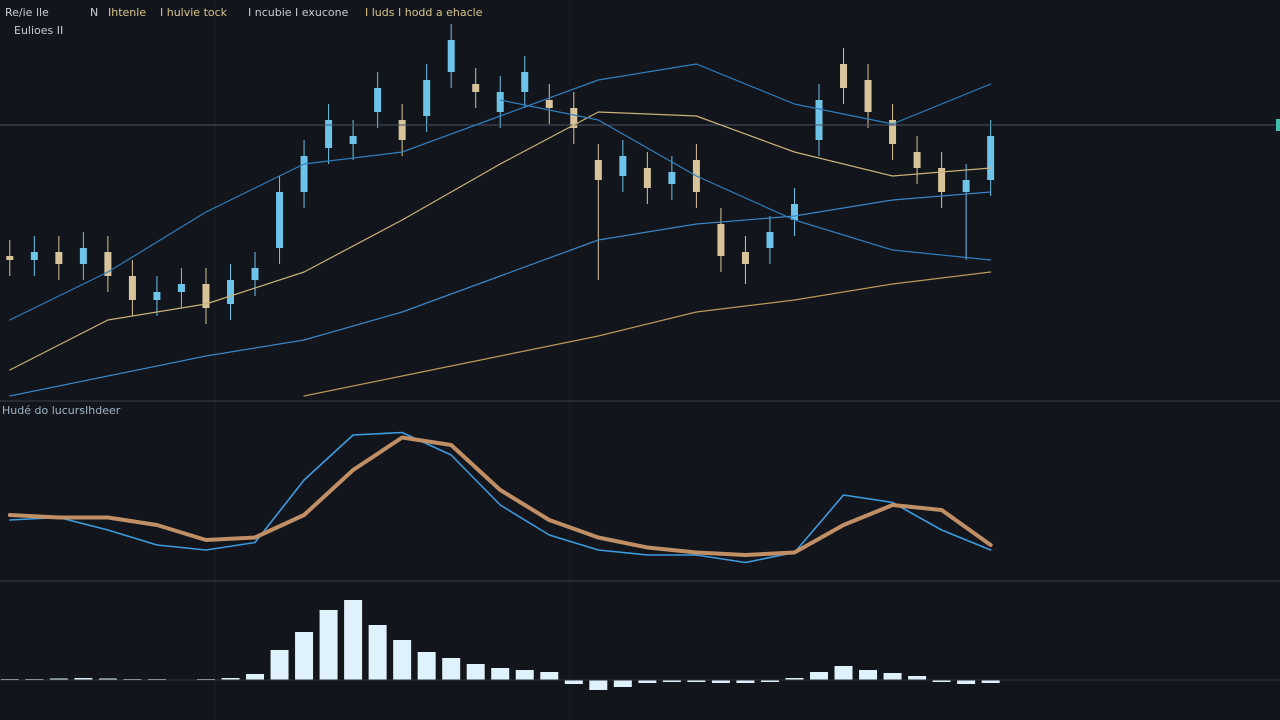  What do you see at coordinates (27, 12) in the screenshot?
I see `legend-label: Re/ie lle` at bounding box center [27, 12].